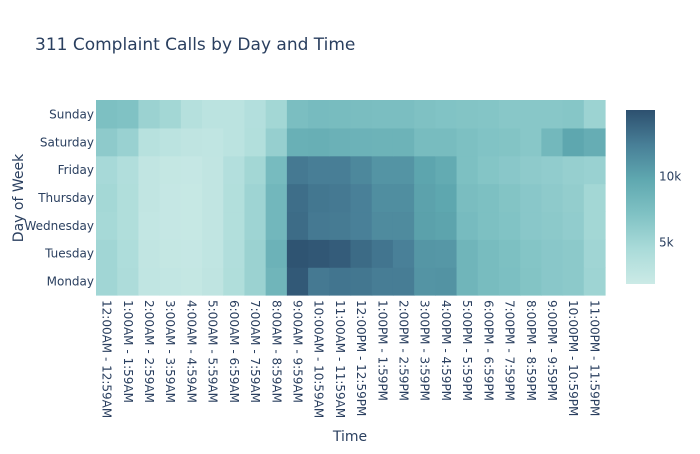 This screenshot has width=700, height=454. What do you see at coordinates (128, 351) in the screenshot?
I see `x-tick-label: 1:00AM - 1:59AM` at bounding box center [128, 351].